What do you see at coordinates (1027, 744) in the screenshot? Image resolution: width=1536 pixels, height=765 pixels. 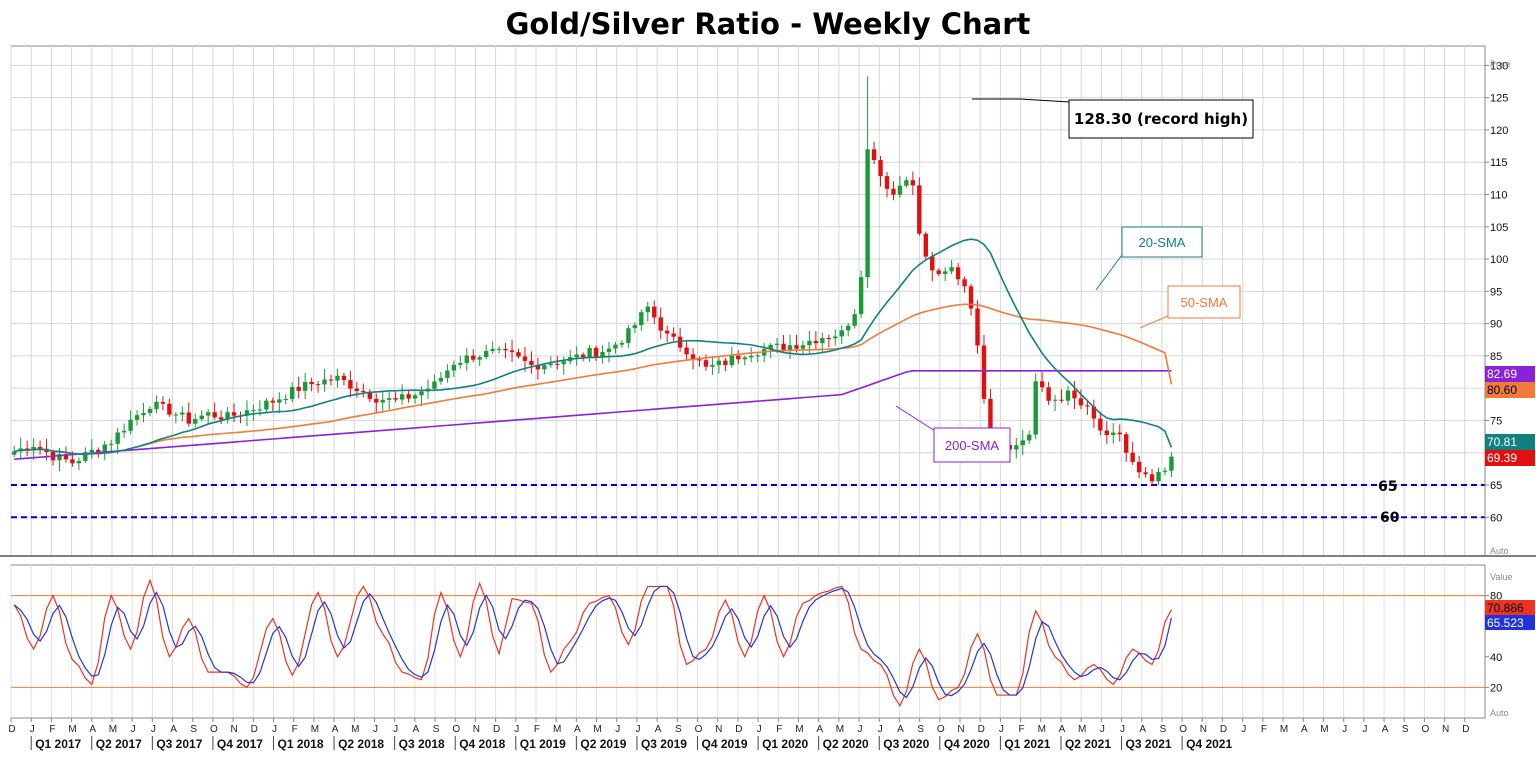 I see `quarter-label: Q1 2021` at bounding box center [1027, 744].